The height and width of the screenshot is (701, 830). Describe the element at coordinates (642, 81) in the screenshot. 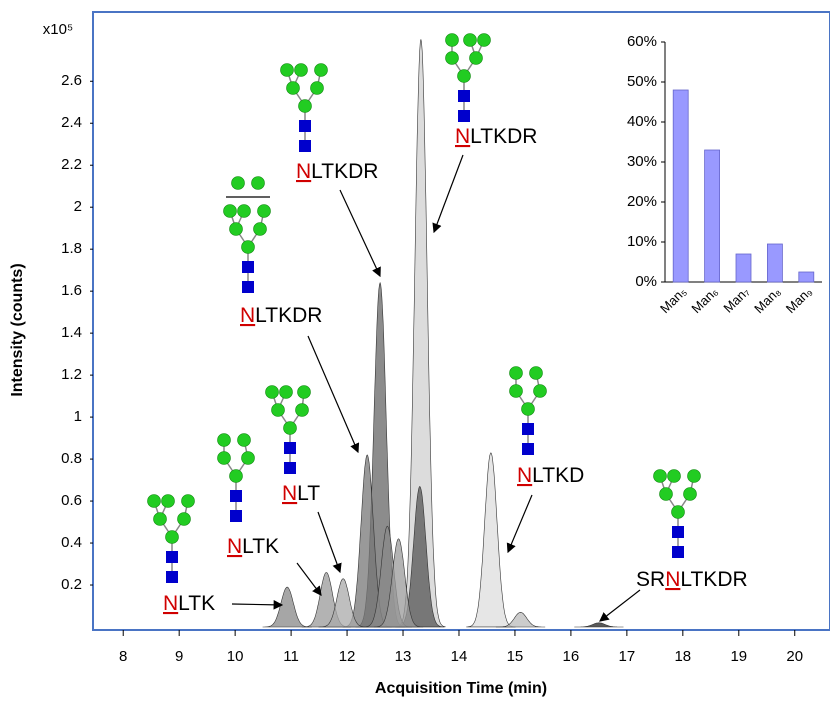

I see `inset-y-tick-label: 50%` at that location.